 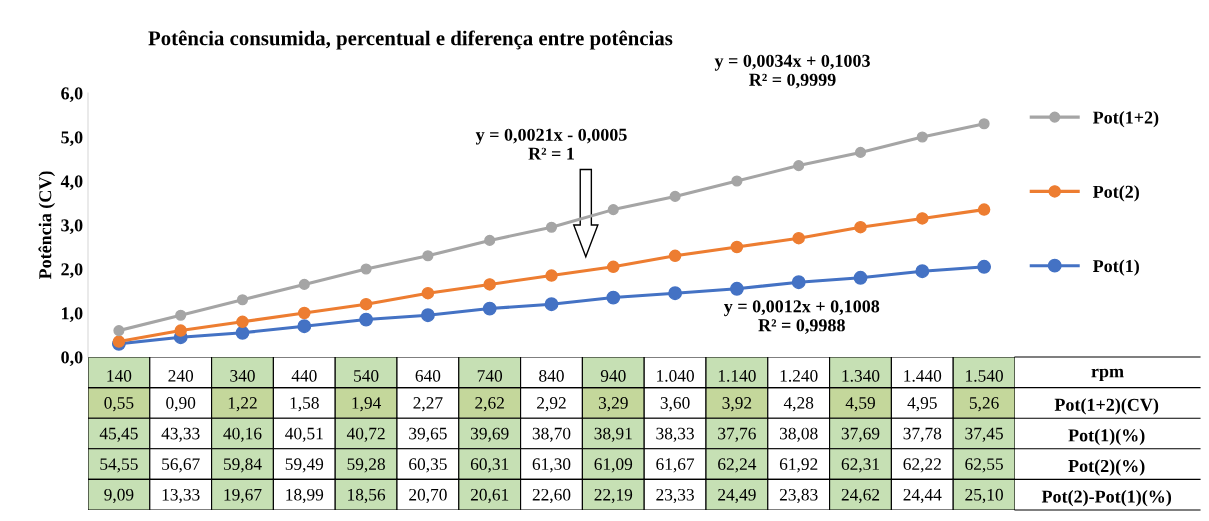 I want to click on legend-label: Pot(1+2), so click(x=1125, y=119).